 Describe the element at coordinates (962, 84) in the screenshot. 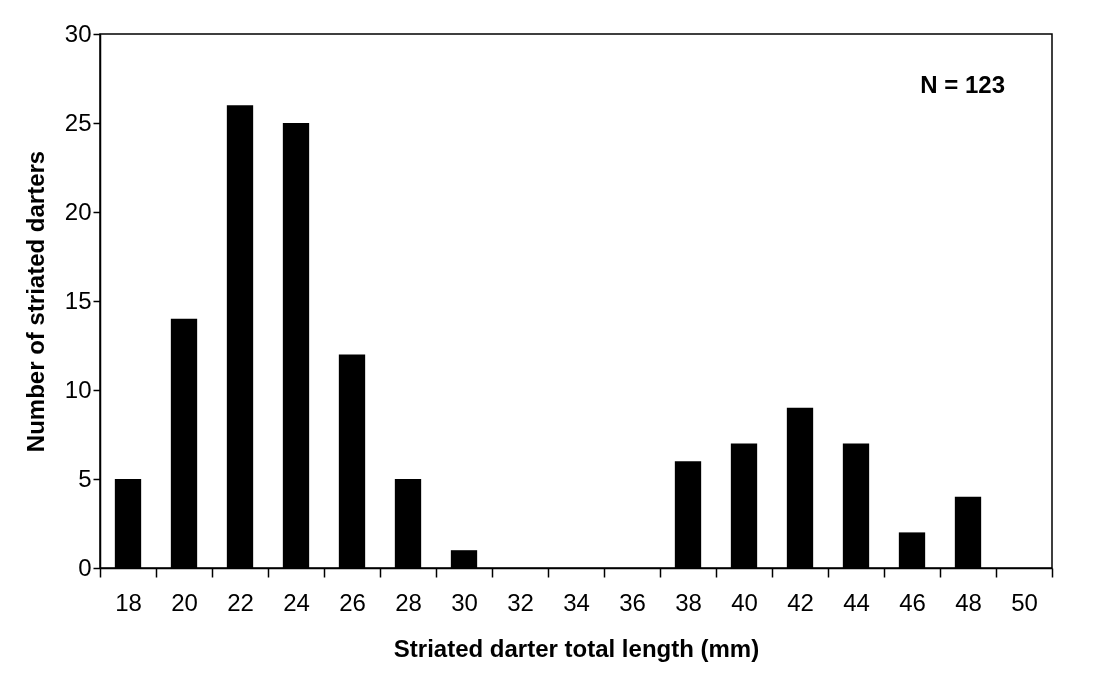

I see `annotation: N = 123` at that location.